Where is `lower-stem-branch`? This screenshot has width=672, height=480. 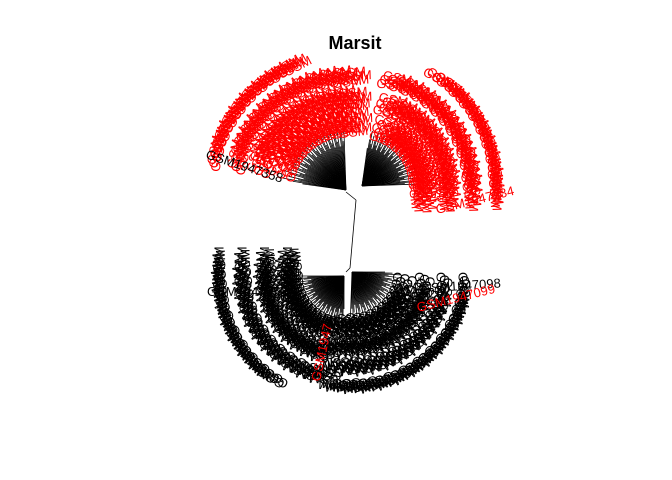 lower-stem-branch is located at coordinates (348, 270).